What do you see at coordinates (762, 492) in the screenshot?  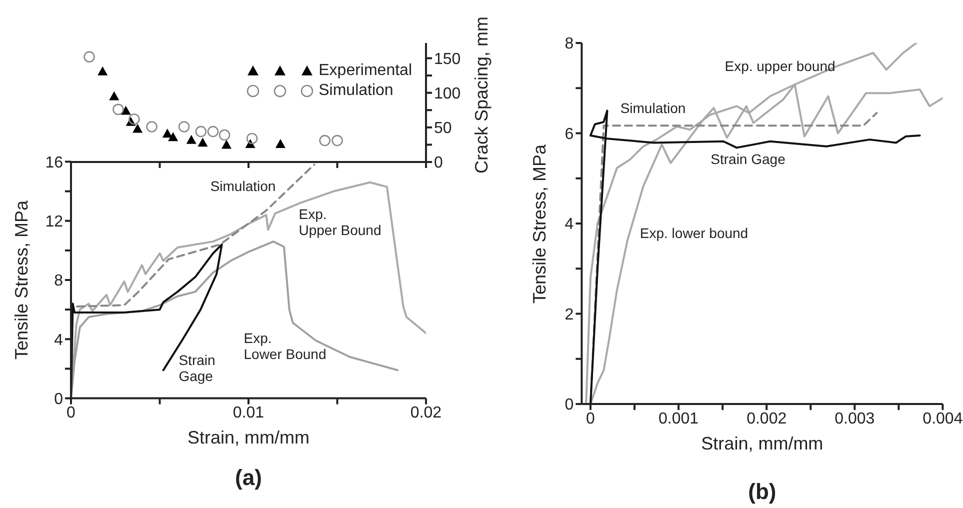 I see `text: (b)` at bounding box center [762, 492].